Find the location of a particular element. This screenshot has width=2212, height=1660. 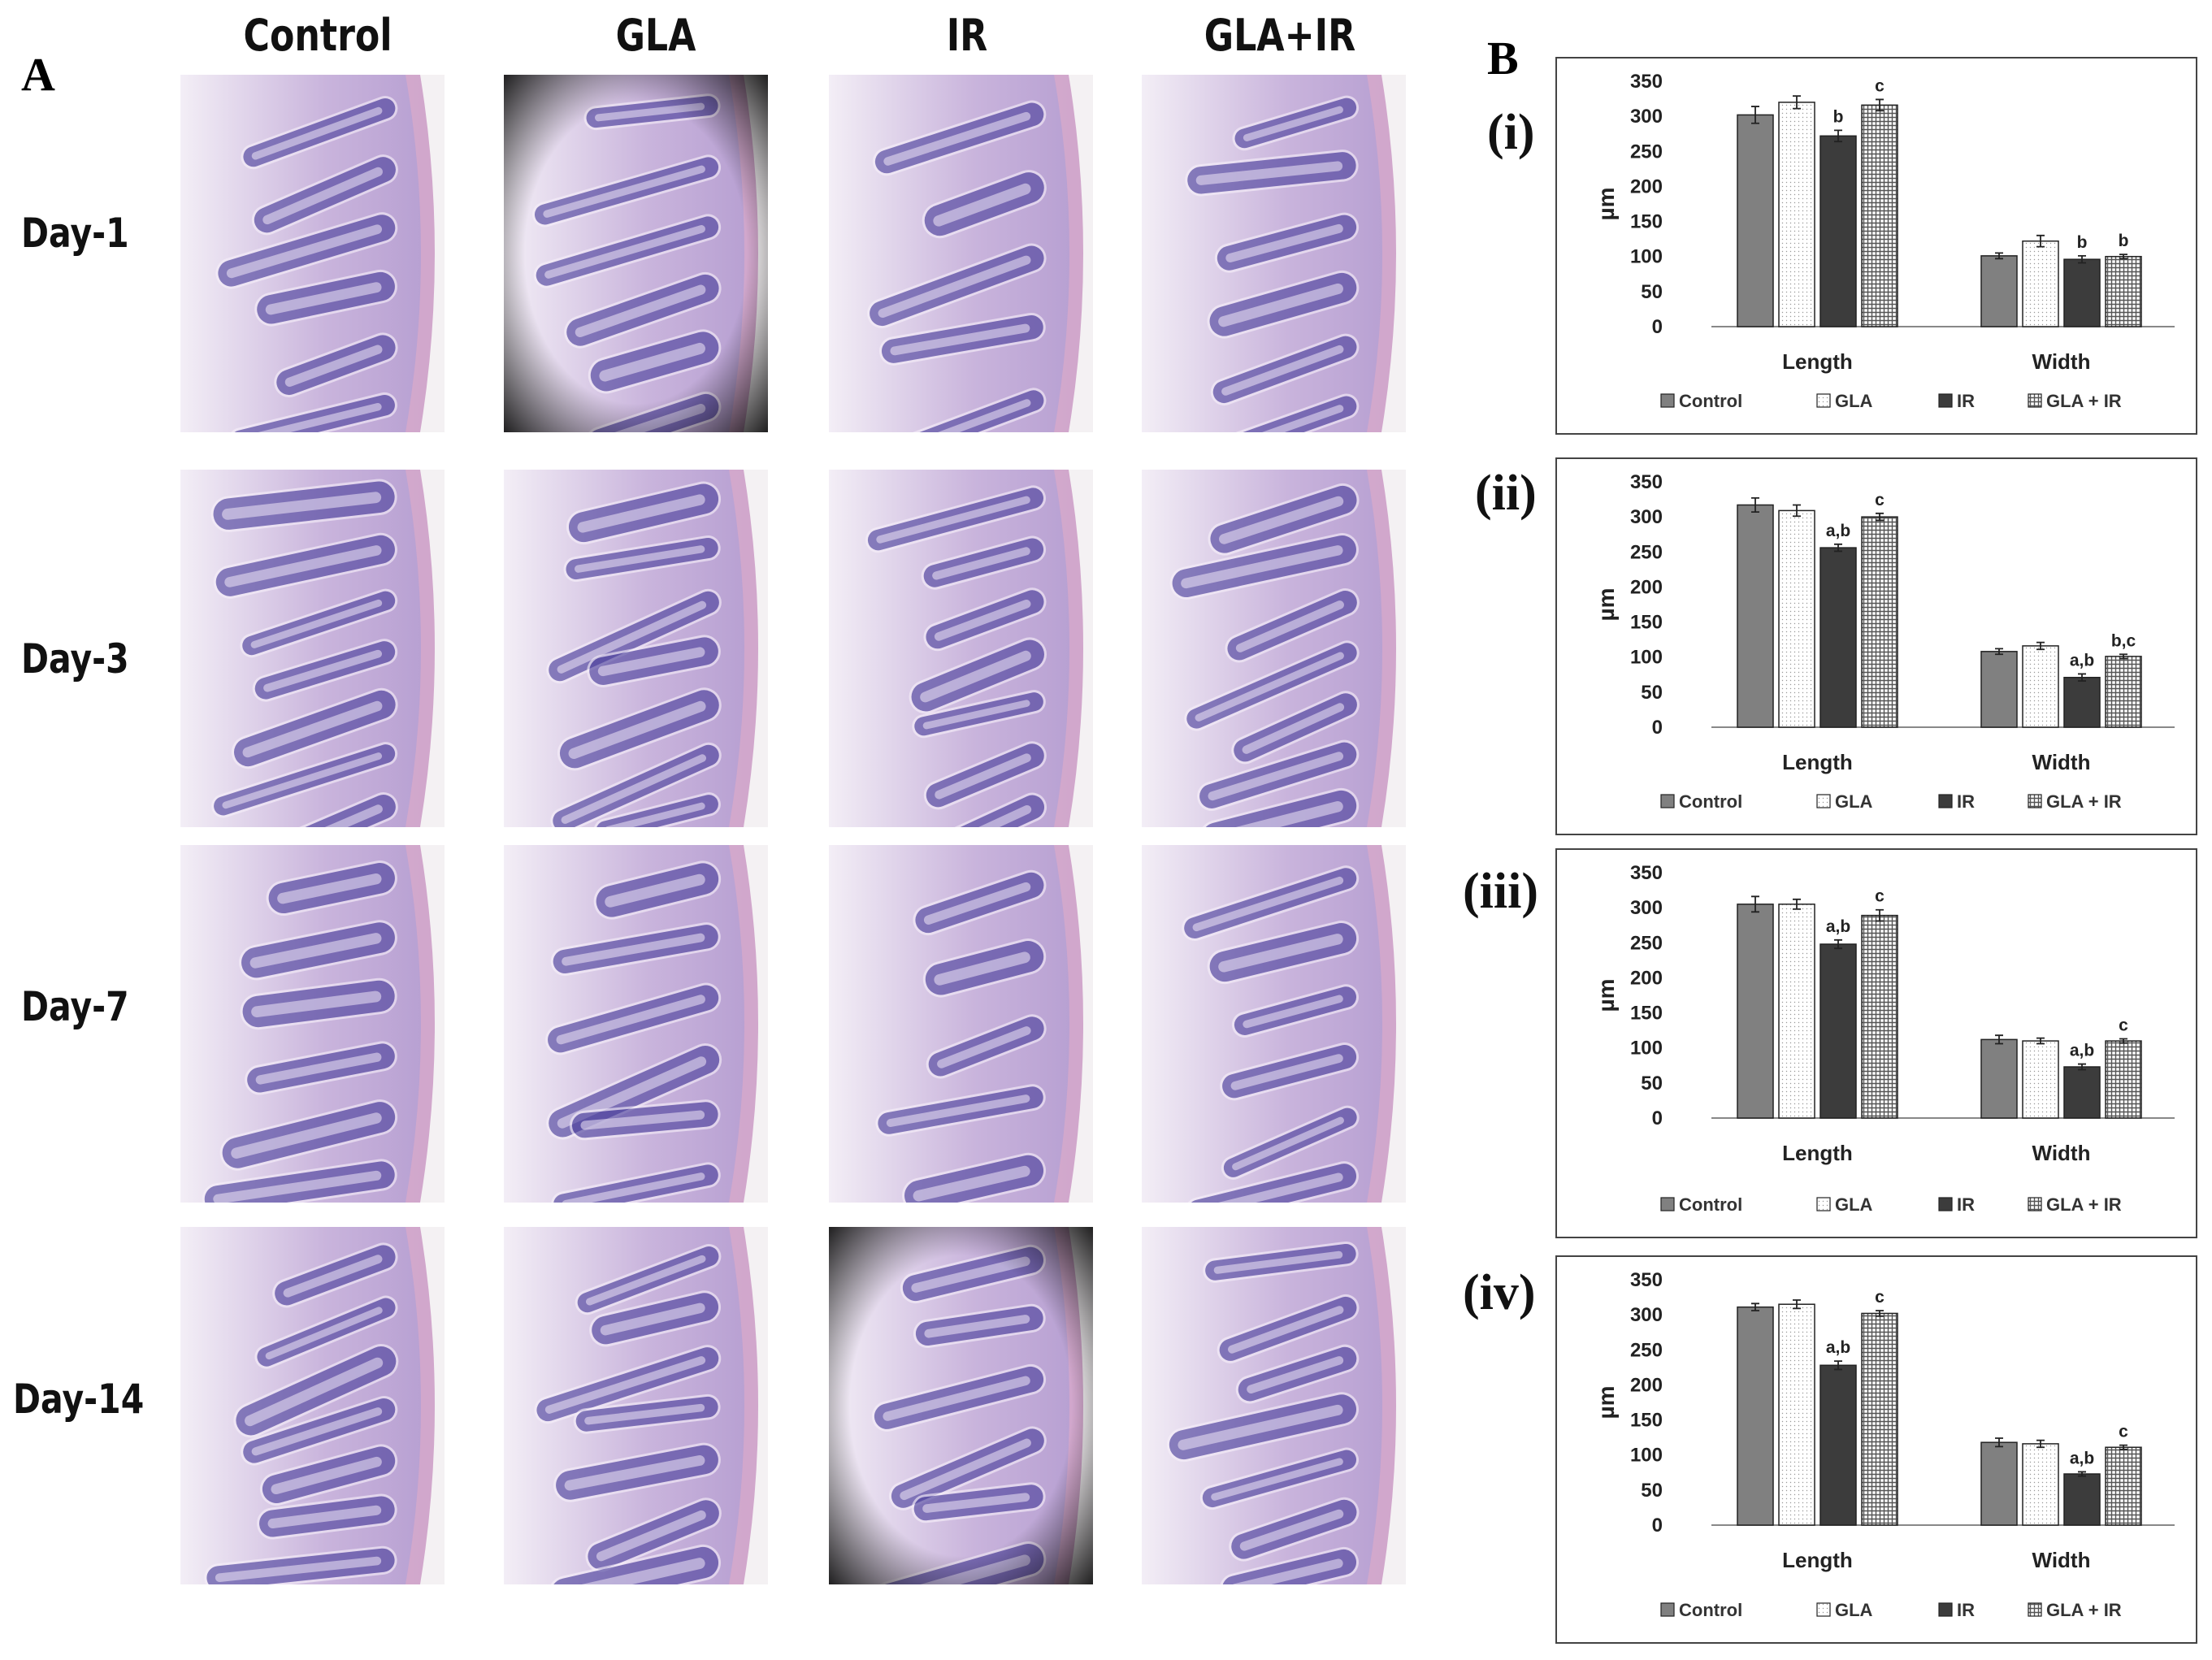

chart-label-ii: (ii) is located at coordinates (1506, 494).